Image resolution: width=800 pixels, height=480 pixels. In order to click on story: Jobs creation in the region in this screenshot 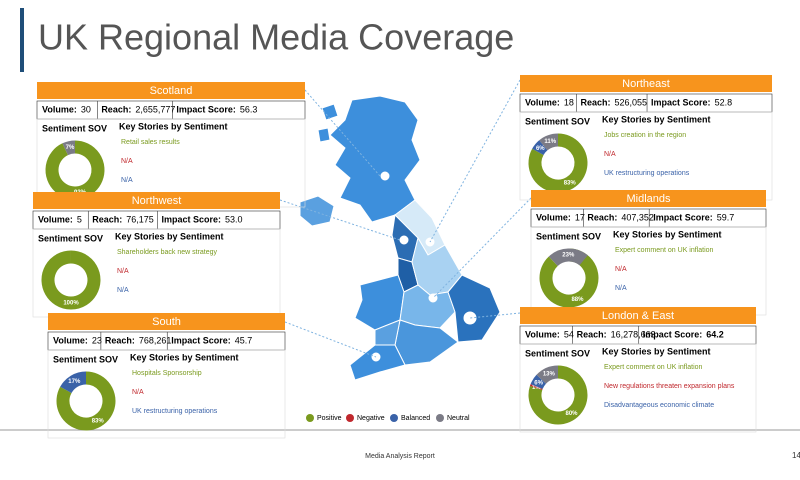, I will do `click(645, 135)`.